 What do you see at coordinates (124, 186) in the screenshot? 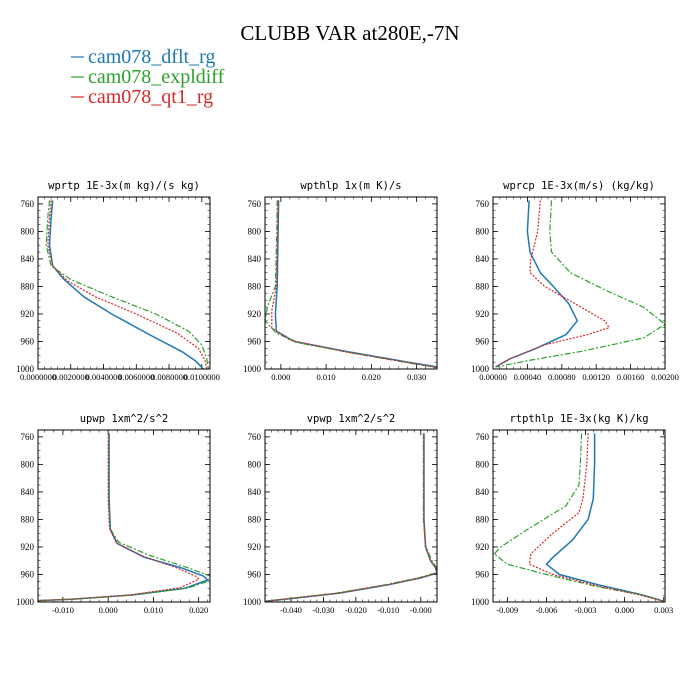
I see `panel-title: wprtp 1E-3x(m kg)/(s kg)` at bounding box center [124, 186].